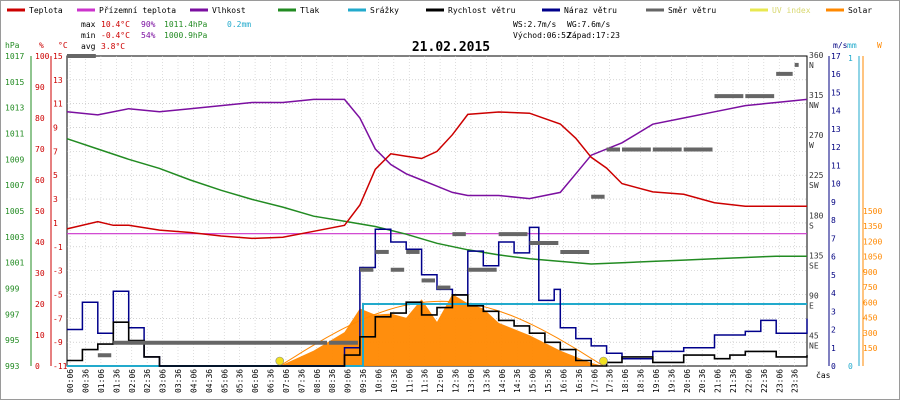 This screenshot has width=900, height=401. What do you see at coordinates (816, 55) in the screenshot?
I see `axis-dir-tick: 360` at bounding box center [816, 55].